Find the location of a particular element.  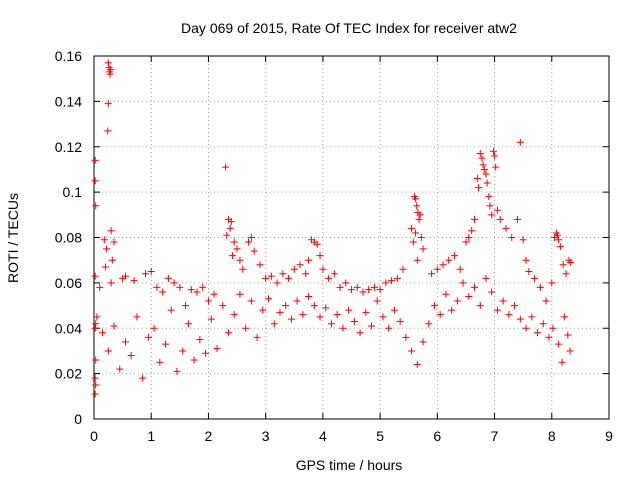

y-tick-label: 0.14 is located at coordinates (68, 101).